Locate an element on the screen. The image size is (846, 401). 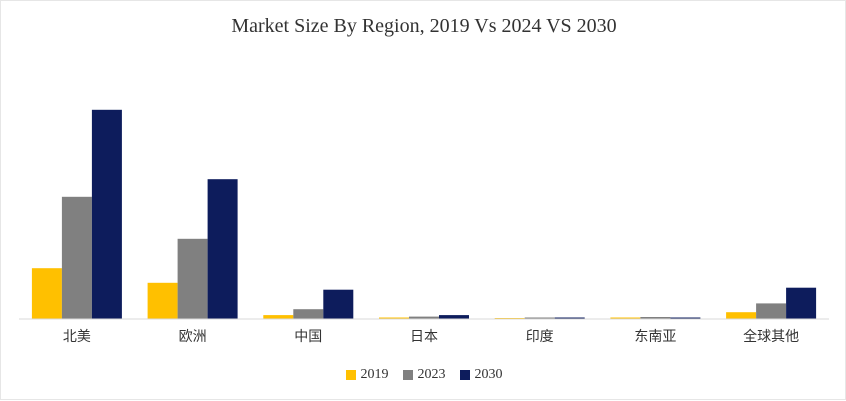
x-tick-labels: 北美 欧洲 中国 日本 印度 东南亚 全球其他 is located at coordinates (431, 336).